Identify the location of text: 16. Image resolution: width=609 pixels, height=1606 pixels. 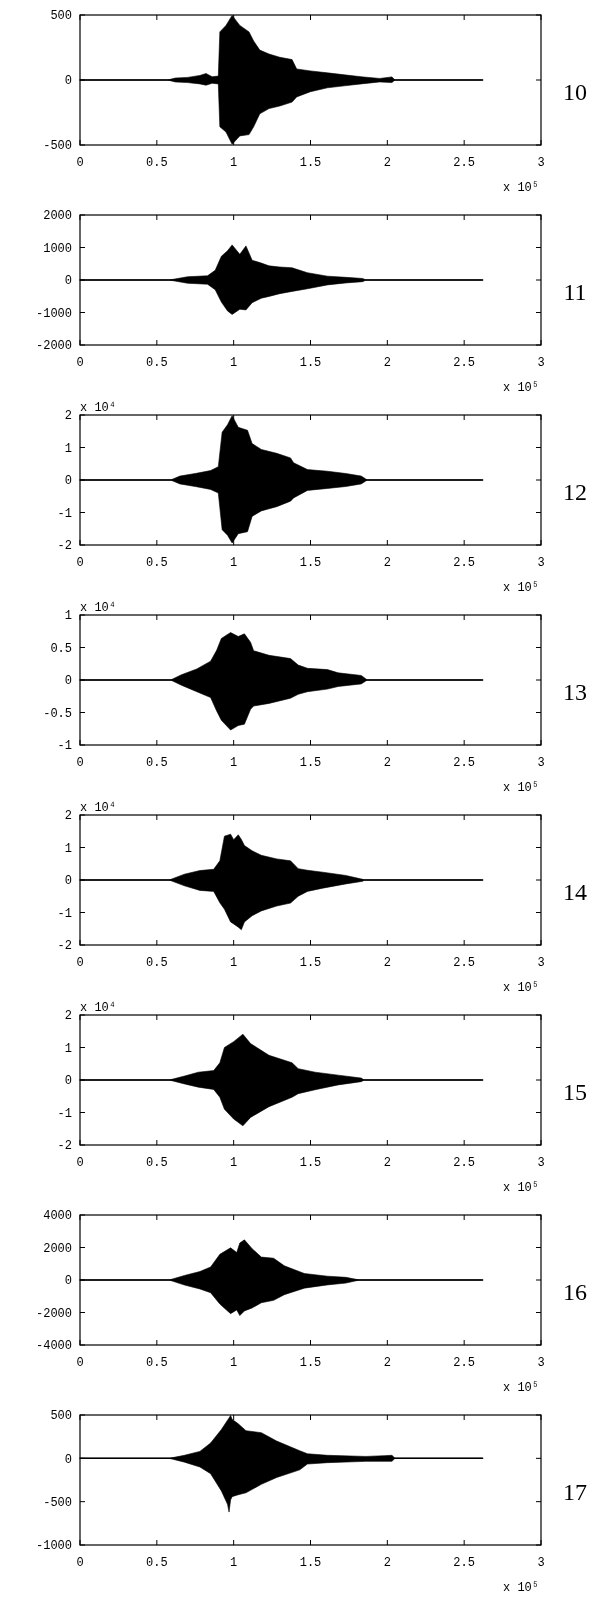
(575, 1292).